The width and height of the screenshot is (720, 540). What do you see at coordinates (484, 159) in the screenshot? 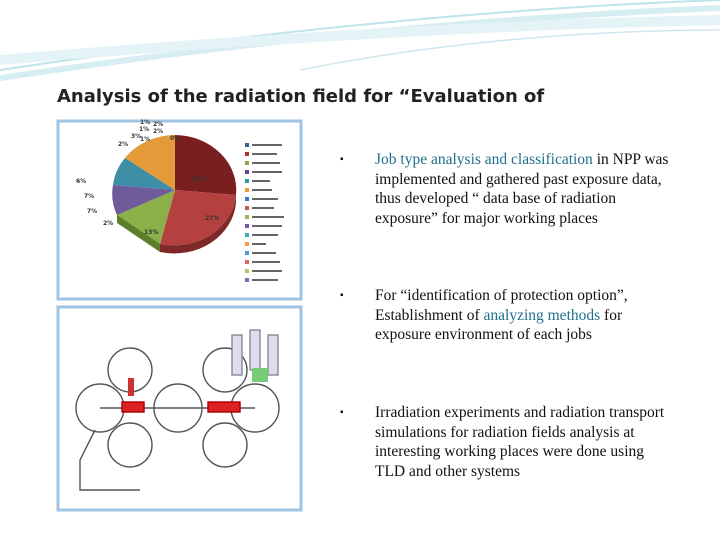
I see `accent-text: Job type analysis and classification` at bounding box center [484, 159].